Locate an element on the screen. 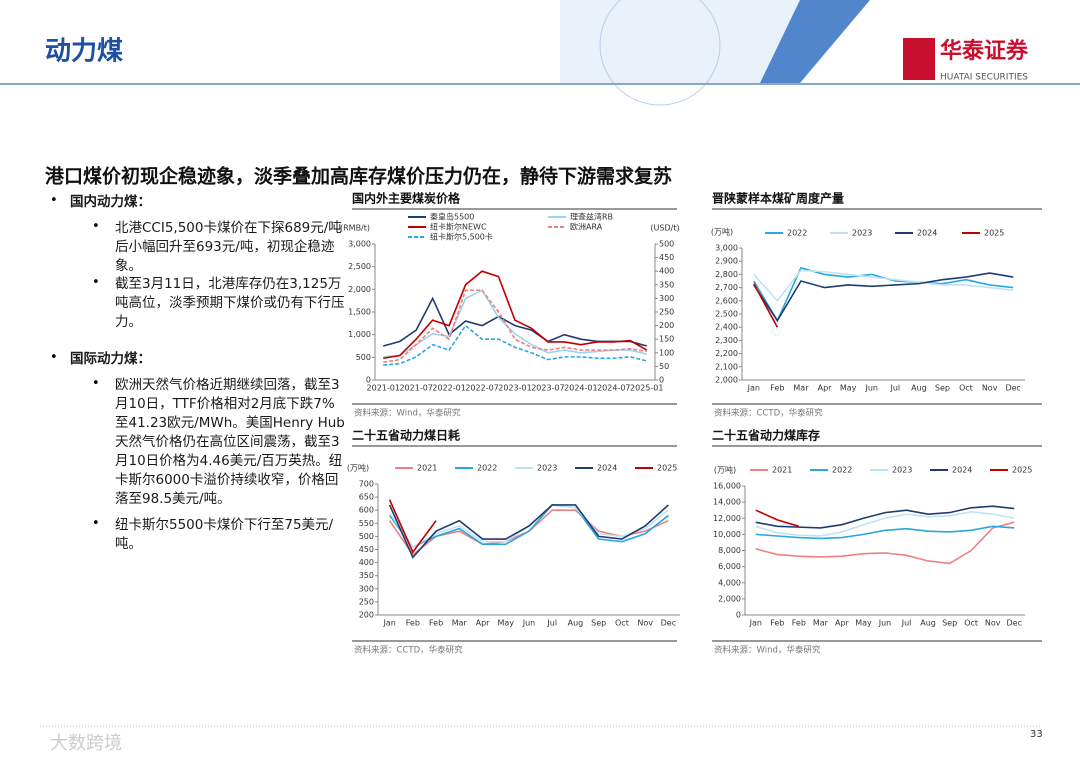 Image resolution: width=1080 pixels, height=764 pixels. y-tick-label: 650 is located at coordinates (366, 497).